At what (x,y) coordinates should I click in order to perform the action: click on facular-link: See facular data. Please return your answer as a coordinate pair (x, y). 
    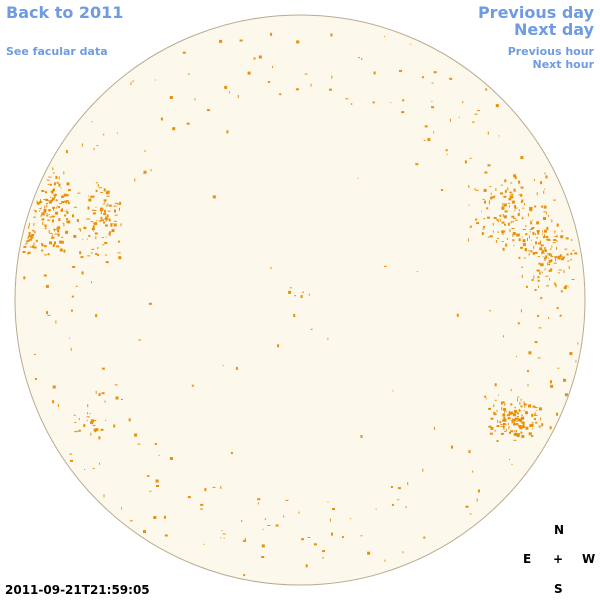
    Looking at the image, I should click on (57, 51).